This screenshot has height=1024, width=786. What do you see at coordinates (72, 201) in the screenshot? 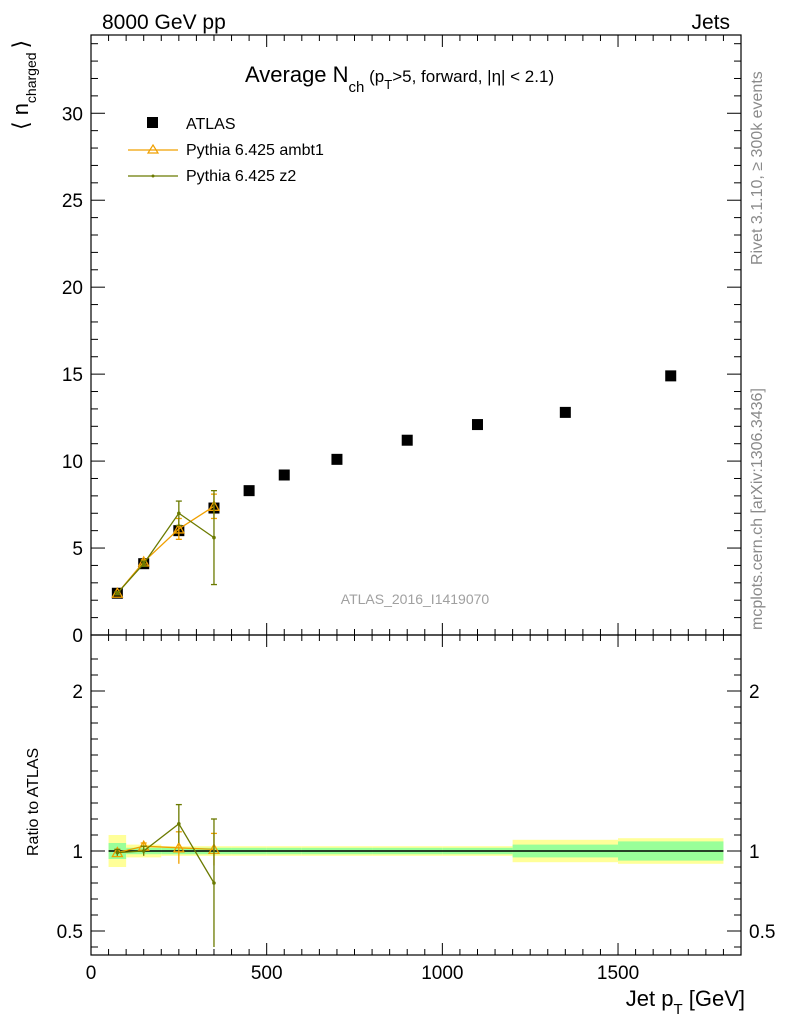
I see `y-tick-label: 25` at bounding box center [72, 201].